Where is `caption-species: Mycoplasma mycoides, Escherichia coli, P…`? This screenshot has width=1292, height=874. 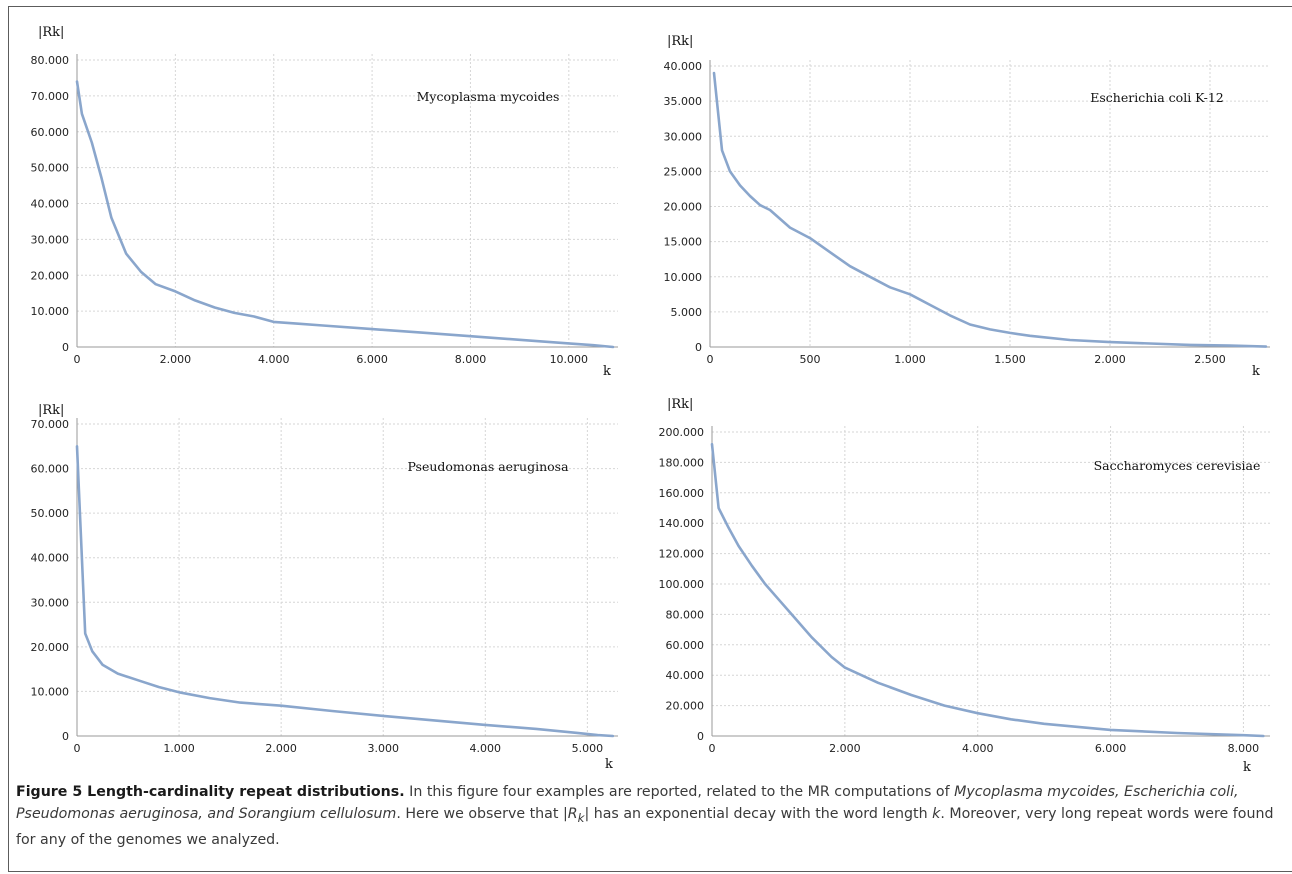
caption-species: Mycoplasma mycoides, Escherichia coli, P… is located at coordinates (627, 803).